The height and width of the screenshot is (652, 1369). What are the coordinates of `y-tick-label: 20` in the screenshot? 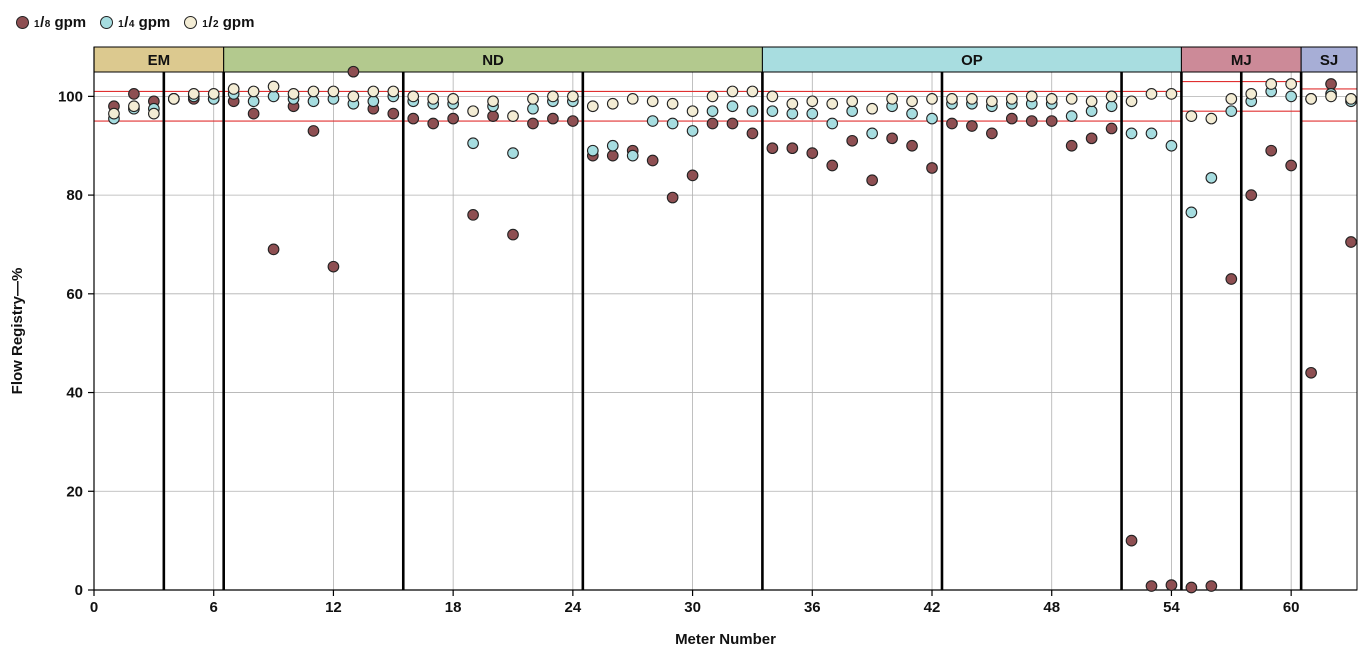 It's located at (74, 491).